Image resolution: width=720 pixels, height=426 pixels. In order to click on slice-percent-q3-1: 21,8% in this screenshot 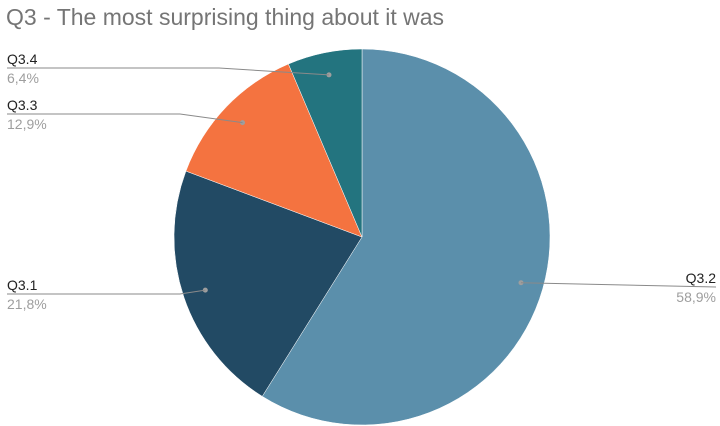, I will do `click(27, 304)`.